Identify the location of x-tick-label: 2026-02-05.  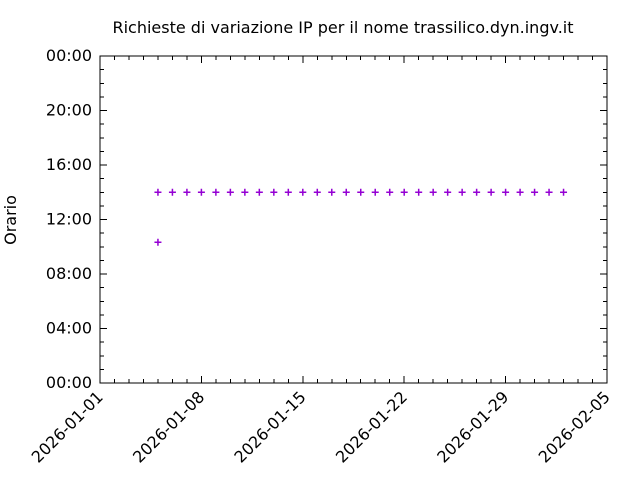
(574, 426).